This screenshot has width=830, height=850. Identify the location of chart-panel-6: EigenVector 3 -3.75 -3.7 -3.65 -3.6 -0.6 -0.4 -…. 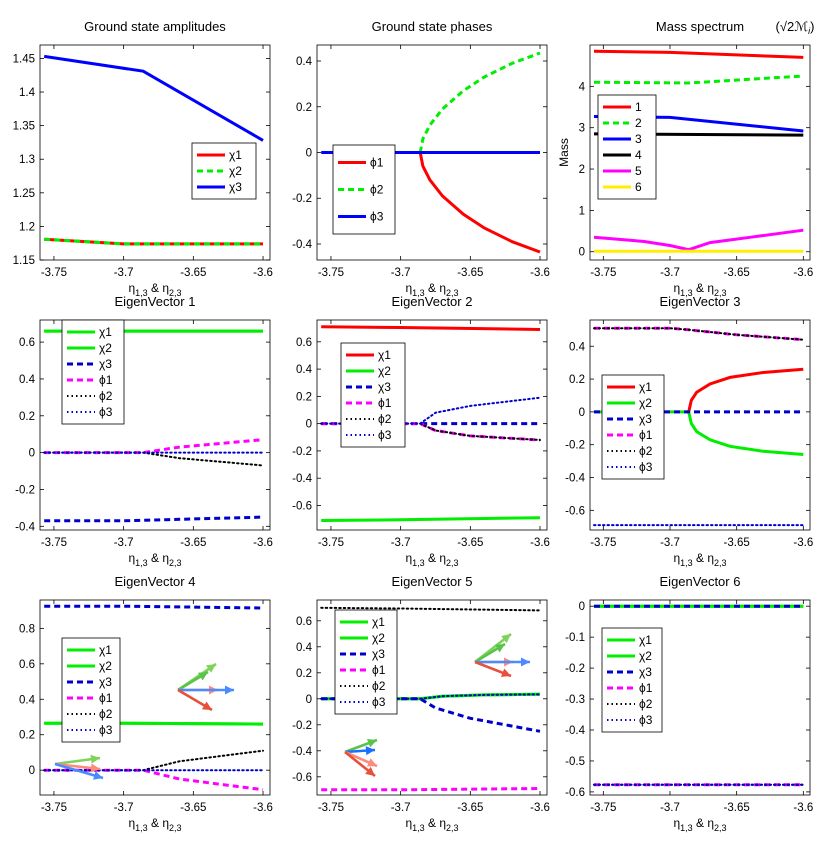
(689, 431).